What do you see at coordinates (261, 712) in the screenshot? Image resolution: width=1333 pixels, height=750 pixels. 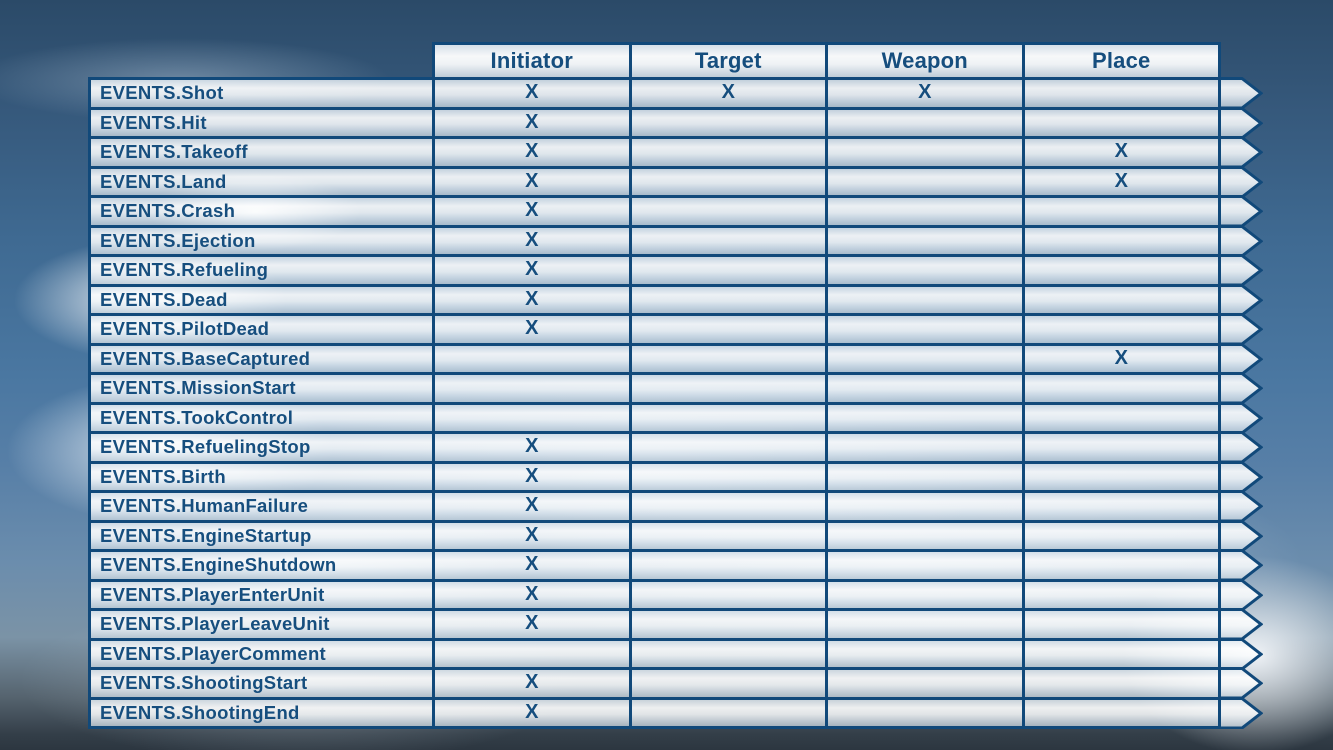 I see `event-name: EVENTS.ShootingEnd` at bounding box center [261, 712].